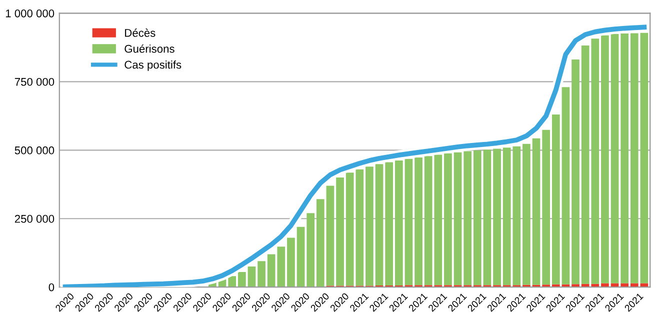 The height and width of the screenshot is (330, 660). I want to click on y-tick-label: 0, so click(51, 287).